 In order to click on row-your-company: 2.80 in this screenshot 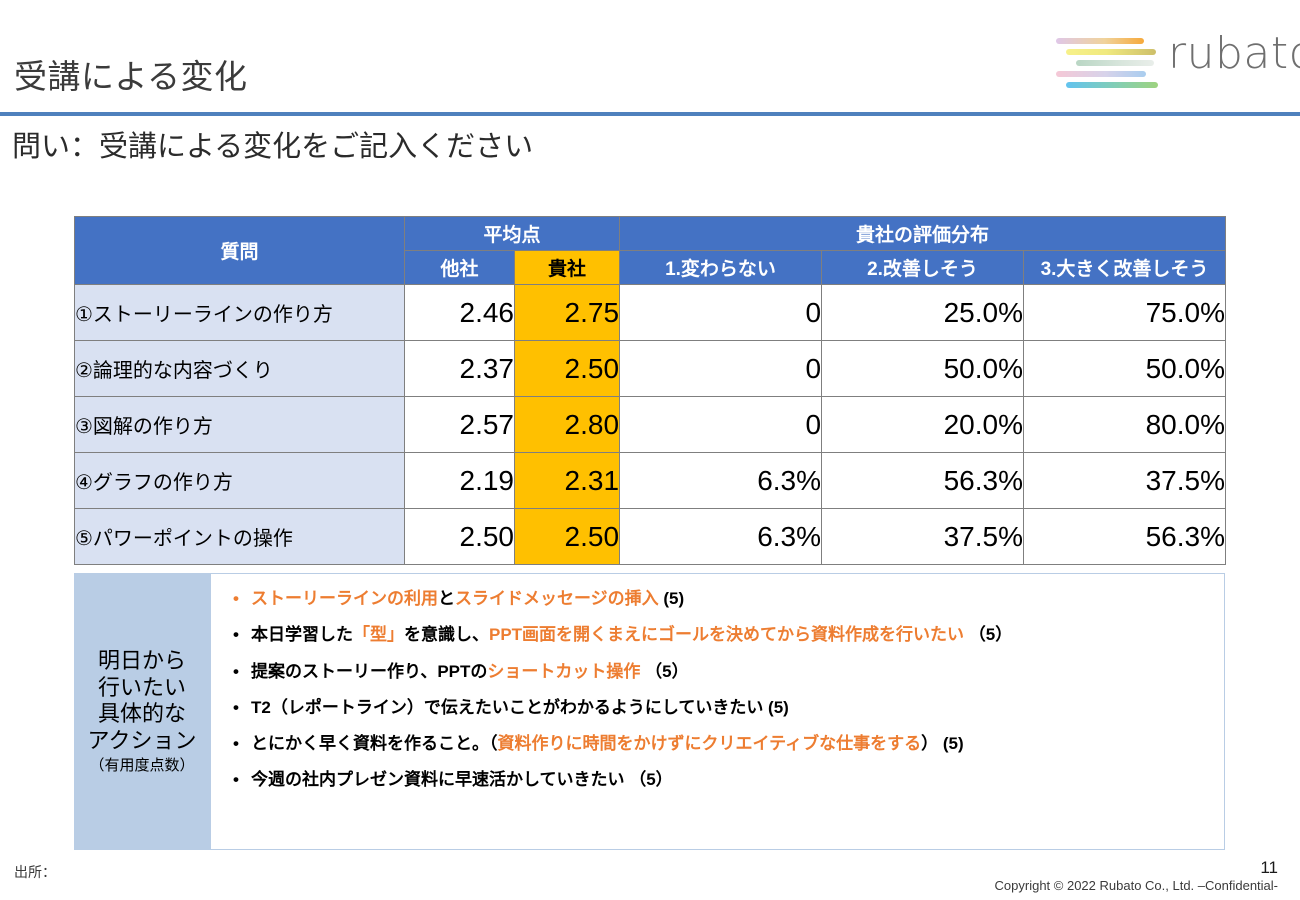, I will do `click(567, 424)`.